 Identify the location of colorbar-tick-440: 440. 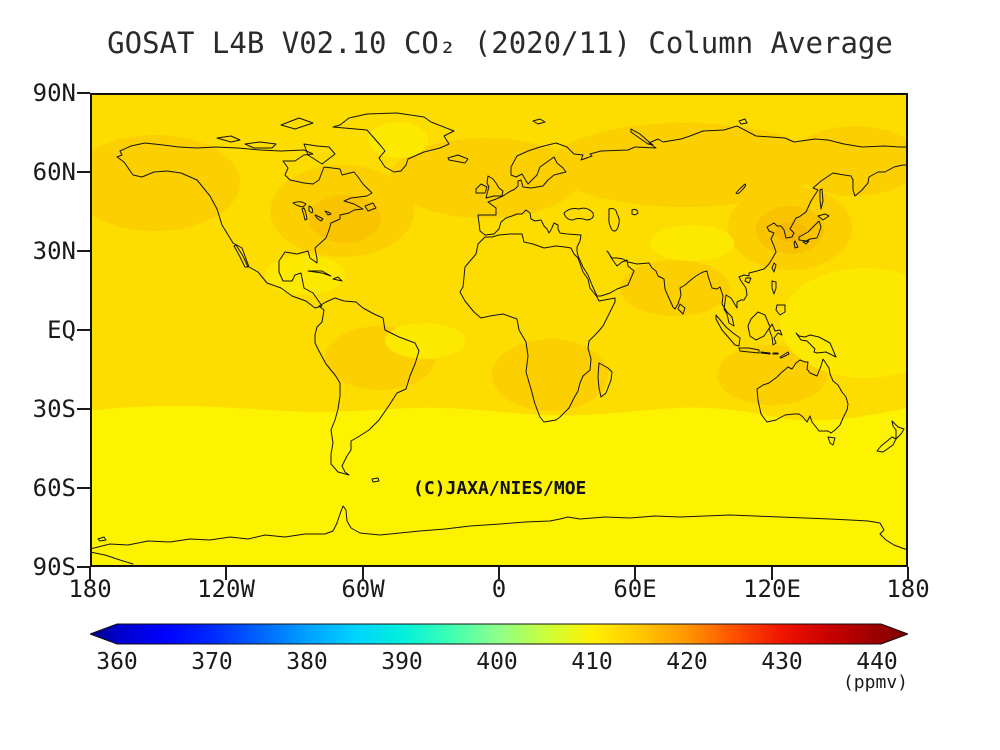
(877, 662).